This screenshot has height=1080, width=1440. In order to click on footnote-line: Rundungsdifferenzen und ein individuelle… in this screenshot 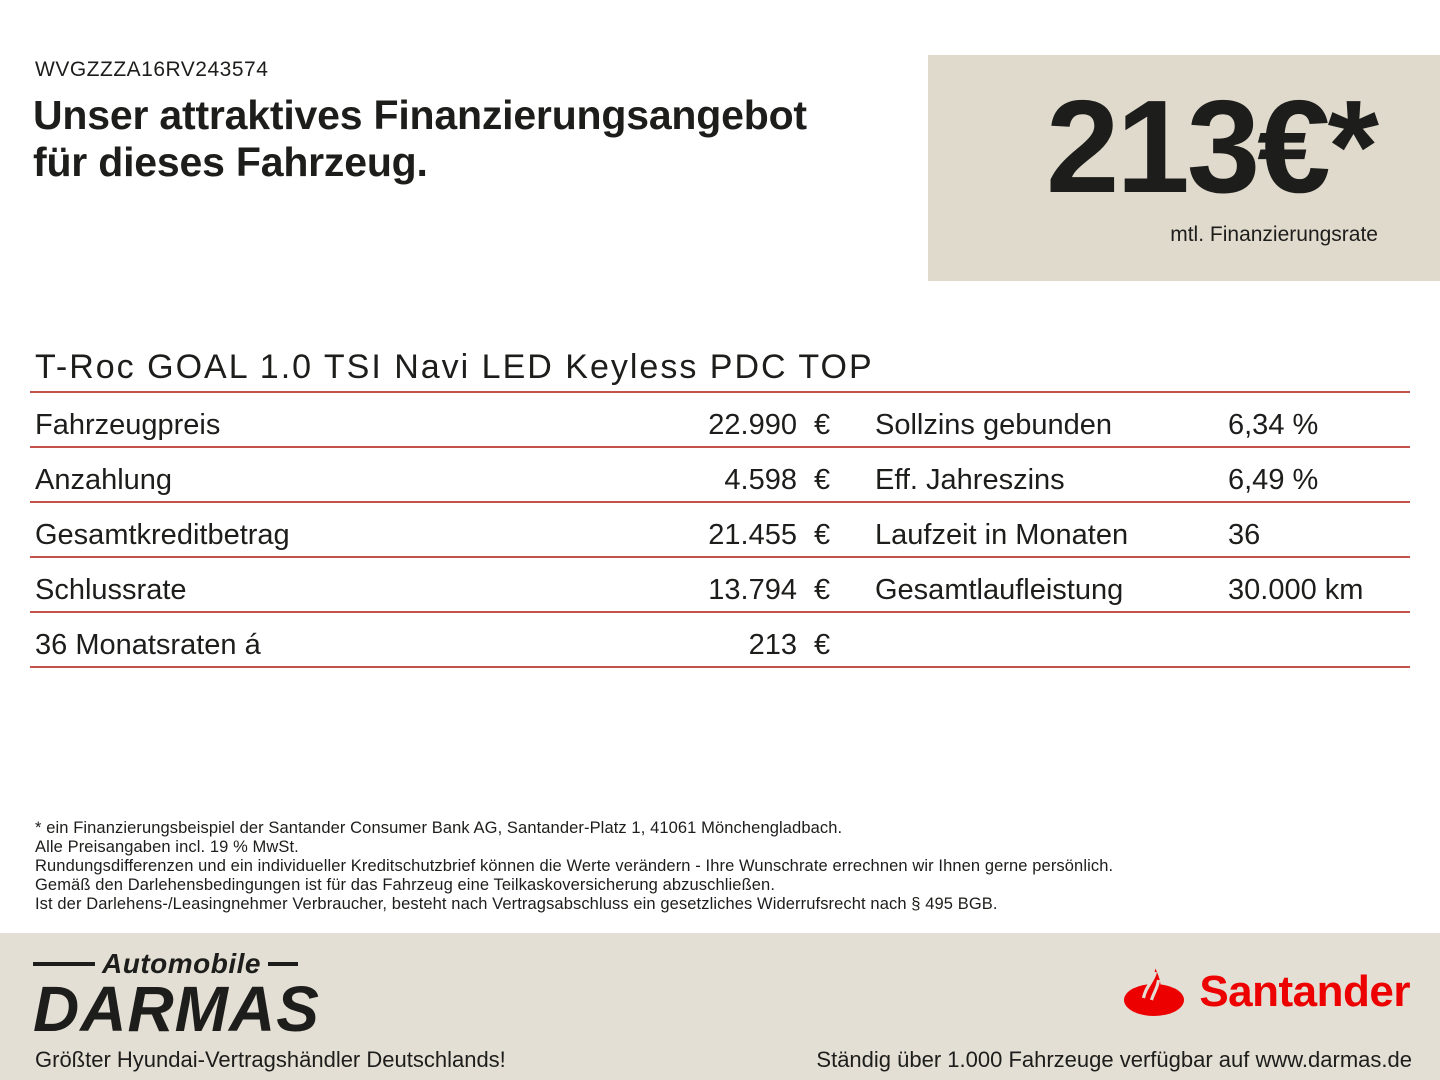, I will do `click(574, 866)`.